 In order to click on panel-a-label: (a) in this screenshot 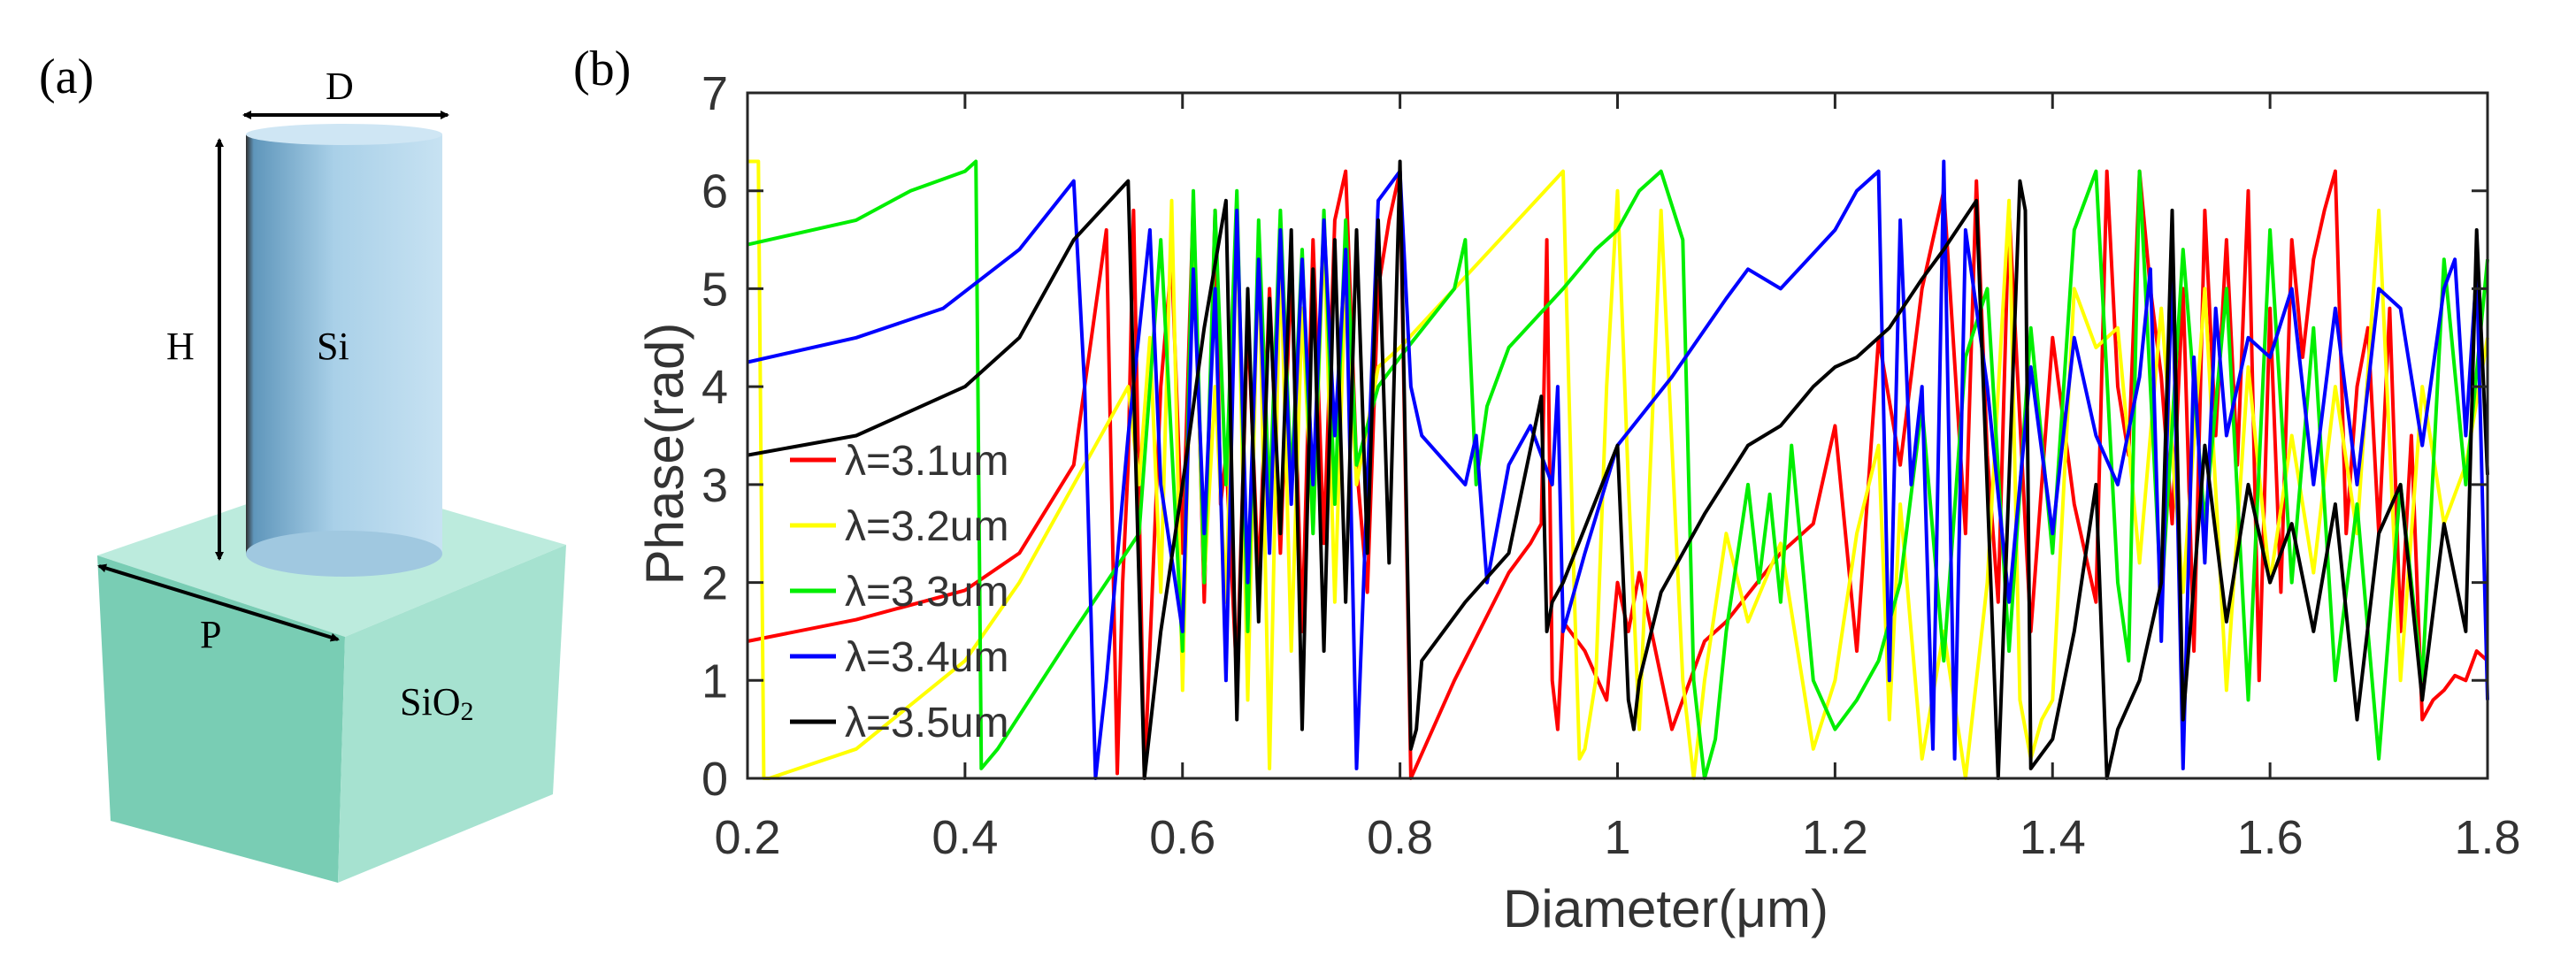, I will do `click(66, 77)`.